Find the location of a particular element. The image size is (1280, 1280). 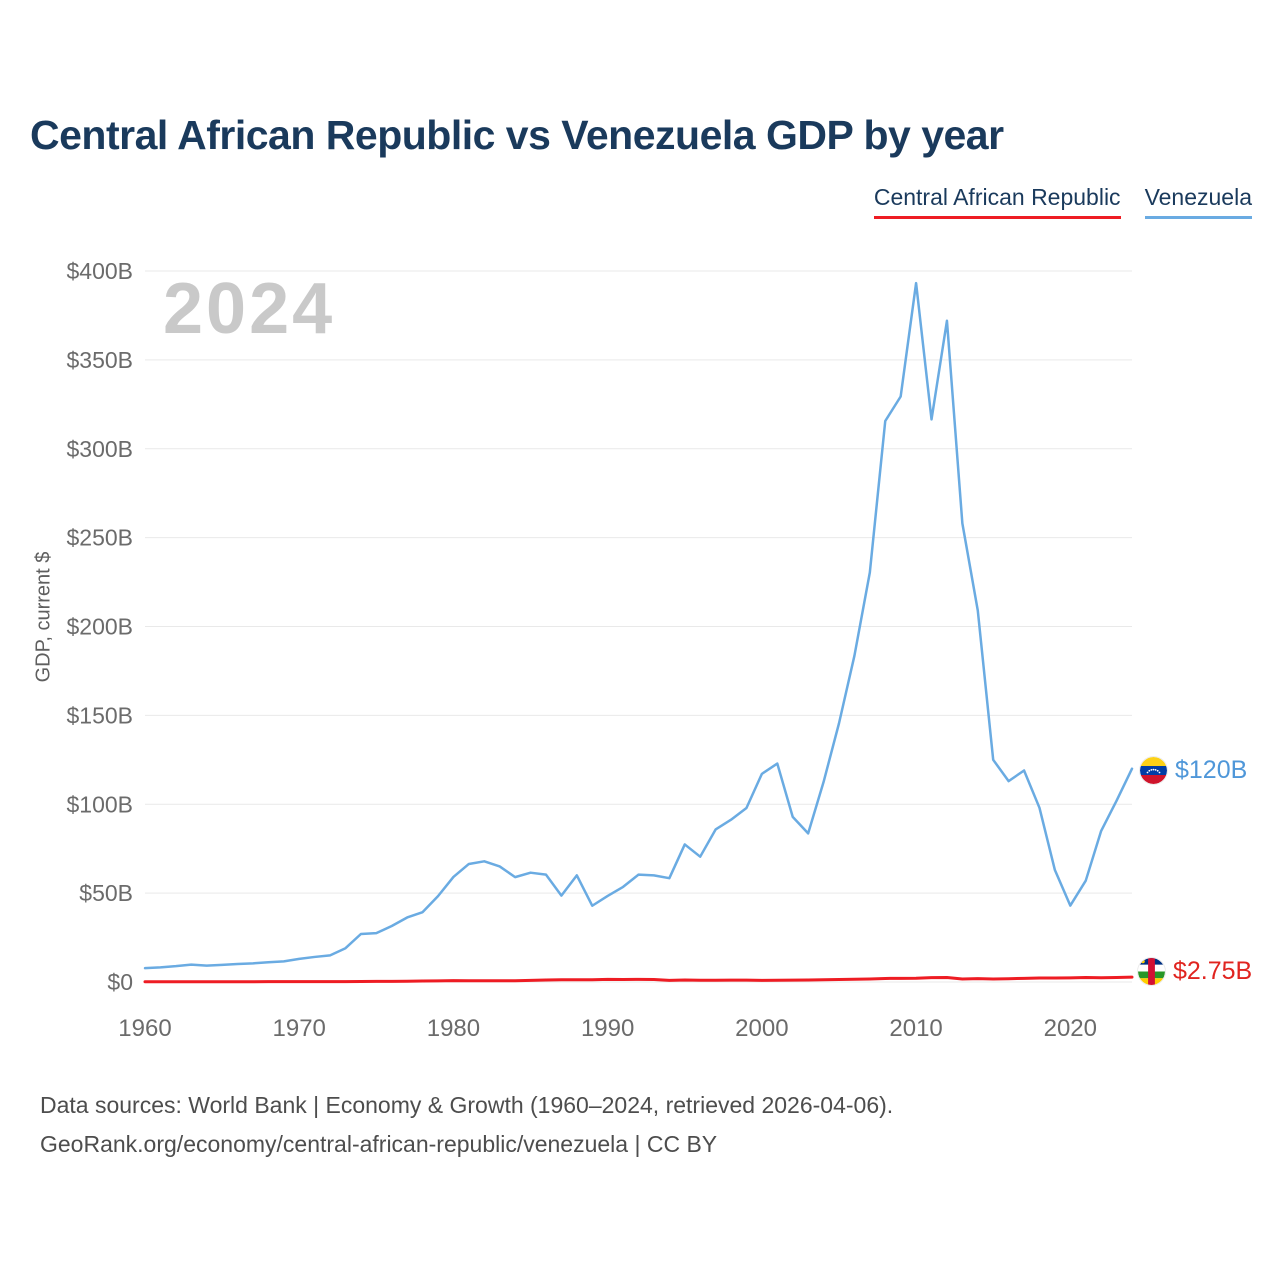

y-tick-label: $400B is located at coordinates (99, 271).